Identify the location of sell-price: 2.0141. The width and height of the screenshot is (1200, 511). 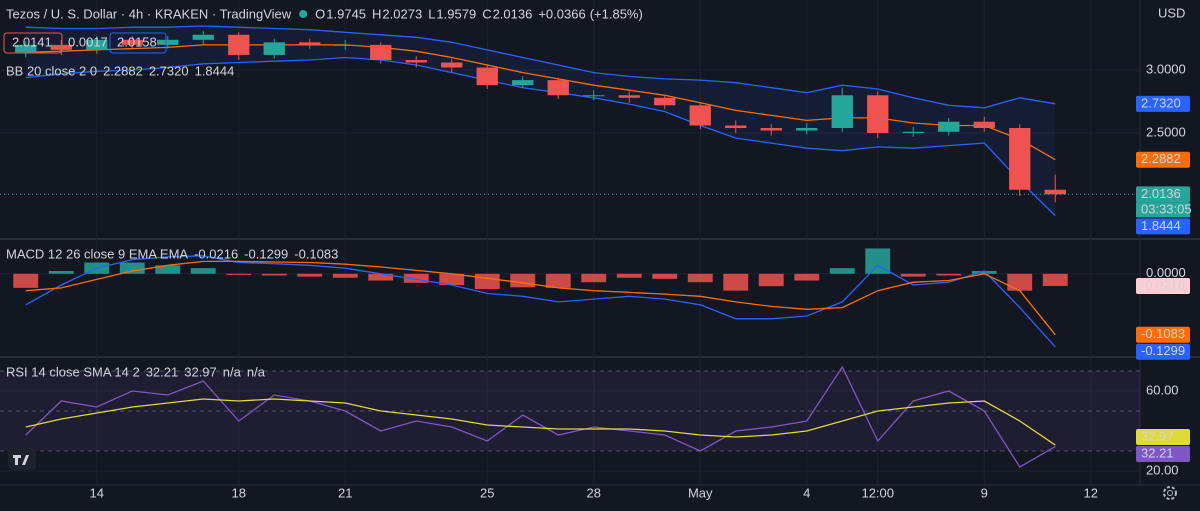
(32, 41).